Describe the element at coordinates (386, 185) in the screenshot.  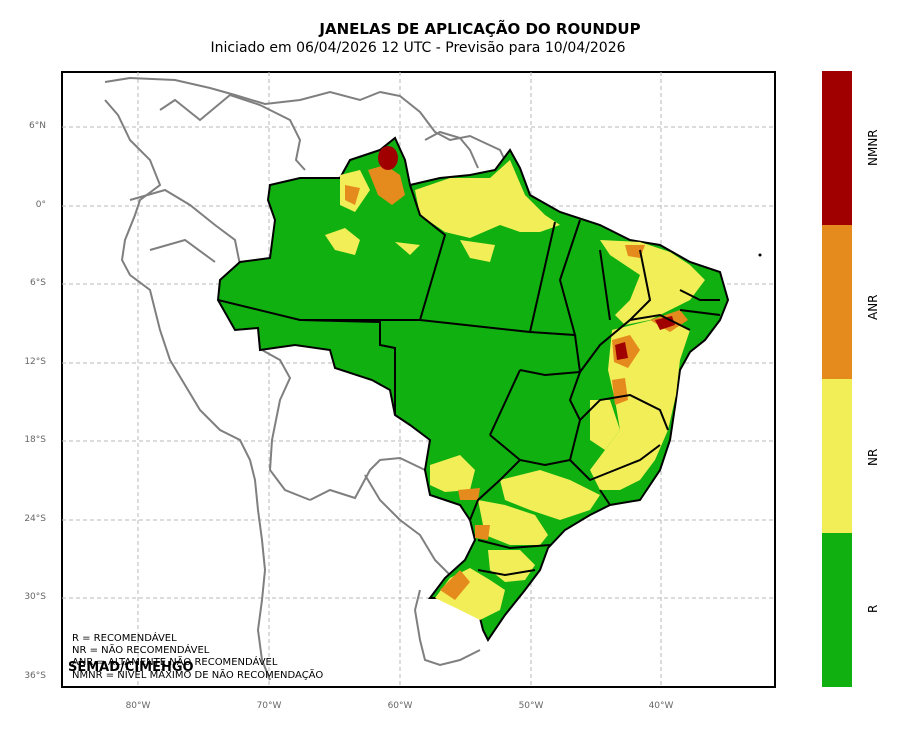
I see `anr-roraima` at that location.